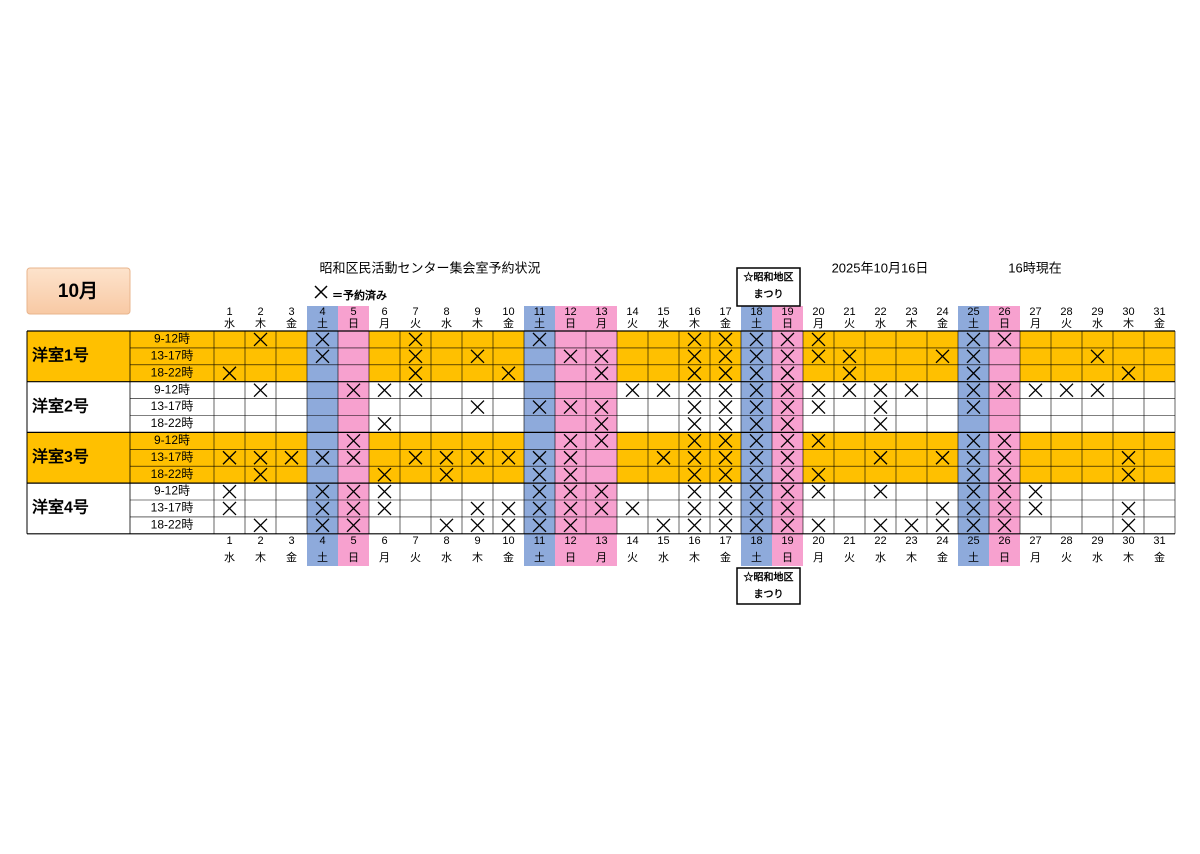 Image resolution: width=1200 pixels, height=854 pixels. Describe the element at coordinates (1159, 312) in the screenshot. I see `day-number: 31` at that location.